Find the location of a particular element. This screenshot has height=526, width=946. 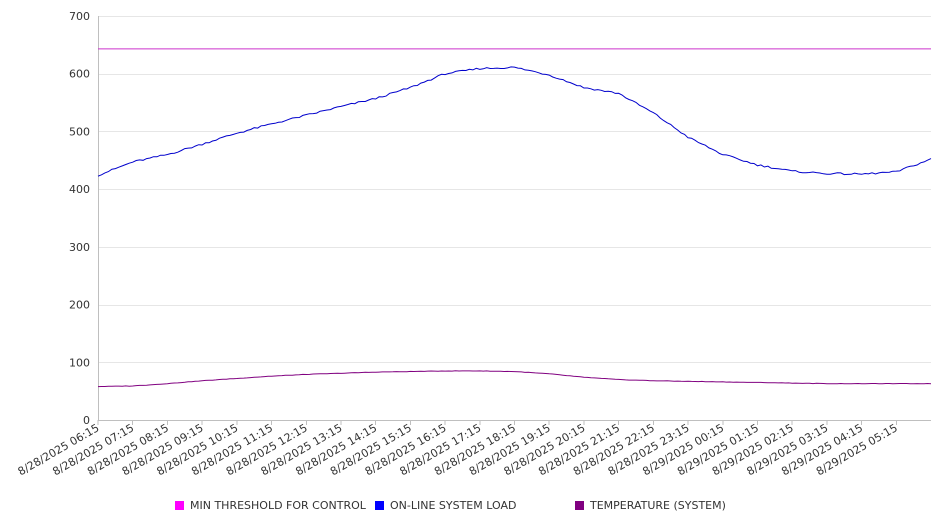

legend-swatch-system-load is located at coordinates (379, 505).